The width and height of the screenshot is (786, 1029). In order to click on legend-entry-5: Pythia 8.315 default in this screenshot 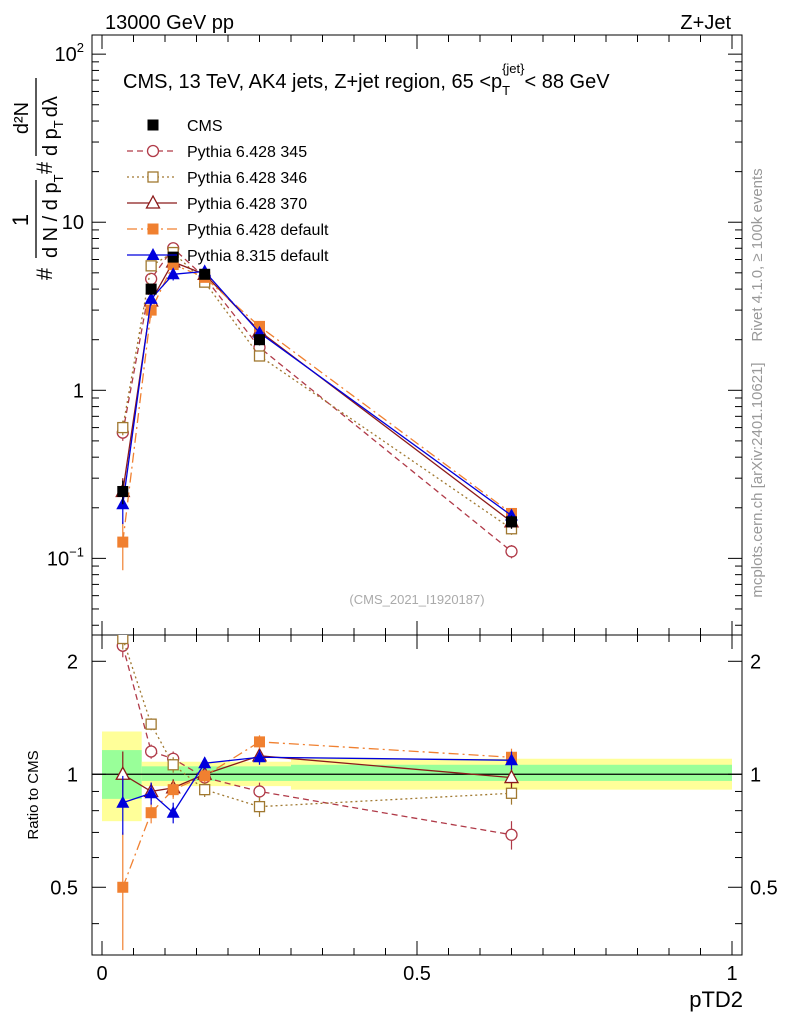, I will do `click(228, 256)`.